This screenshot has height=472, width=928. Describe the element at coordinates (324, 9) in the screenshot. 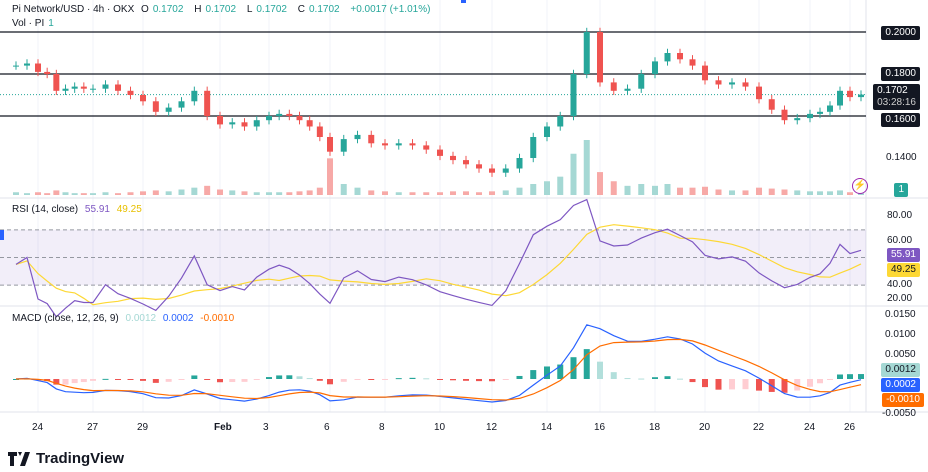

I see `close-value: 0.1702` at that location.